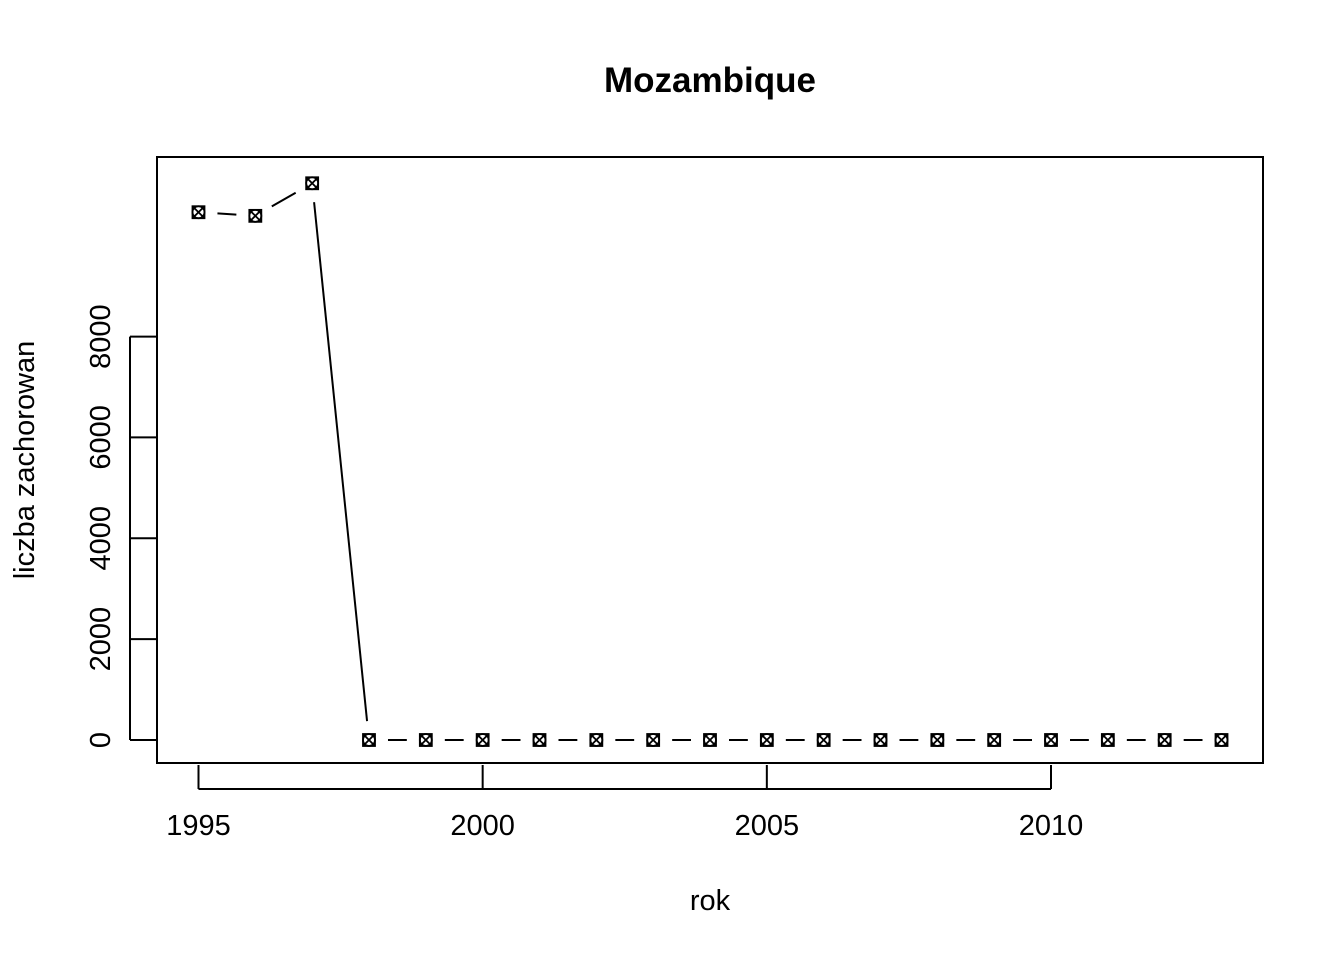  I want to click on y-tick-label-2000: 2000, so click(101, 639).